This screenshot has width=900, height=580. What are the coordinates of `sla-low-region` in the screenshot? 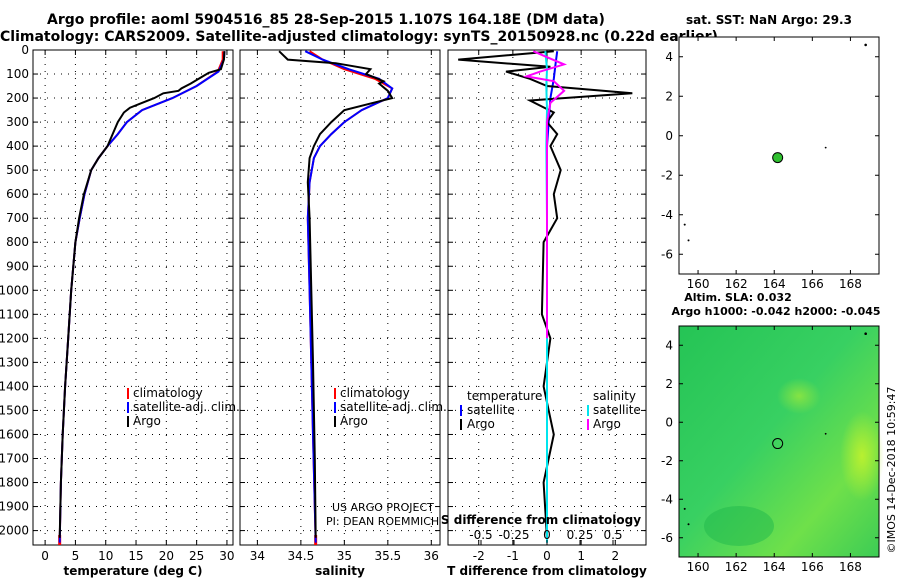 It's located at (739, 526).